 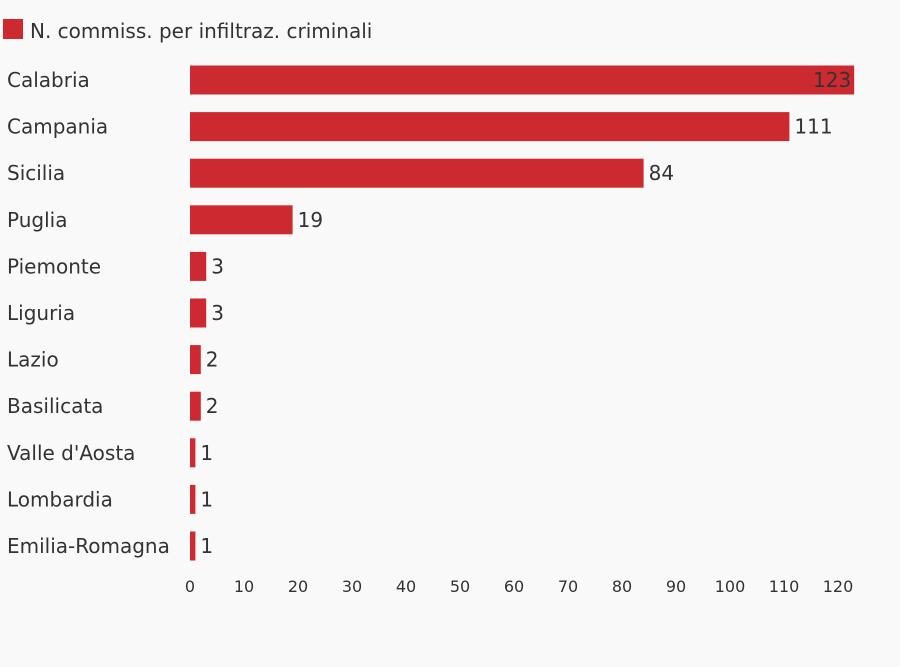 I want to click on x-tick-label: 40, so click(x=406, y=586).